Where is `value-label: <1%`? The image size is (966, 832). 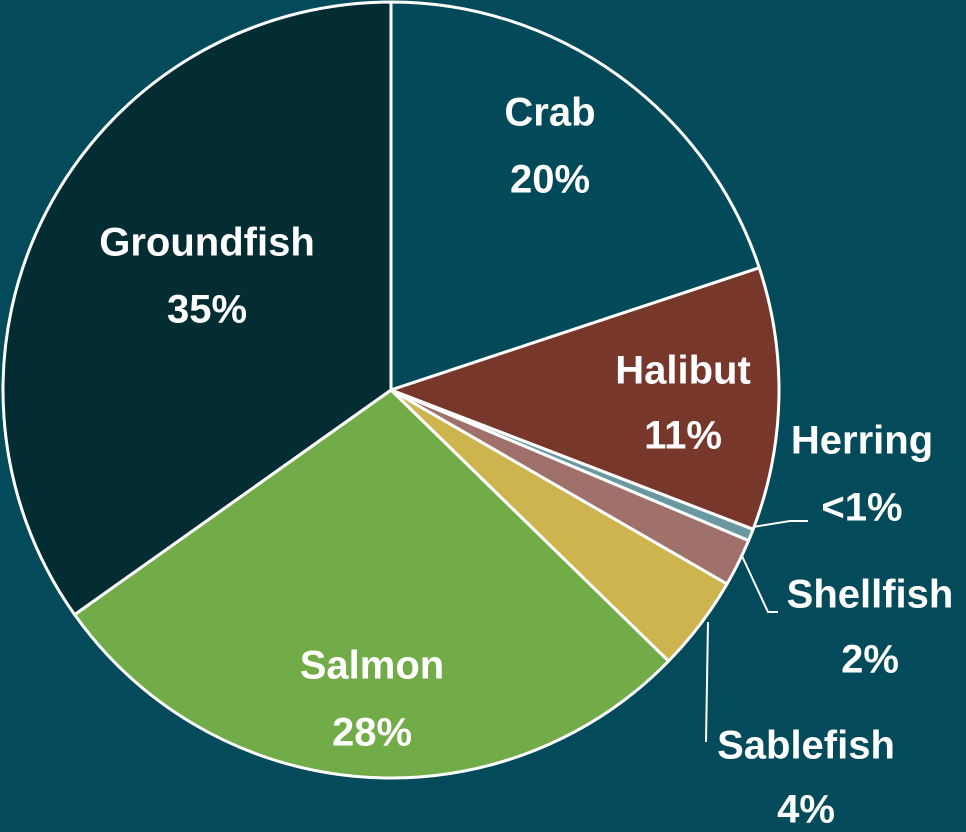 value-label: <1% is located at coordinates (861, 508).